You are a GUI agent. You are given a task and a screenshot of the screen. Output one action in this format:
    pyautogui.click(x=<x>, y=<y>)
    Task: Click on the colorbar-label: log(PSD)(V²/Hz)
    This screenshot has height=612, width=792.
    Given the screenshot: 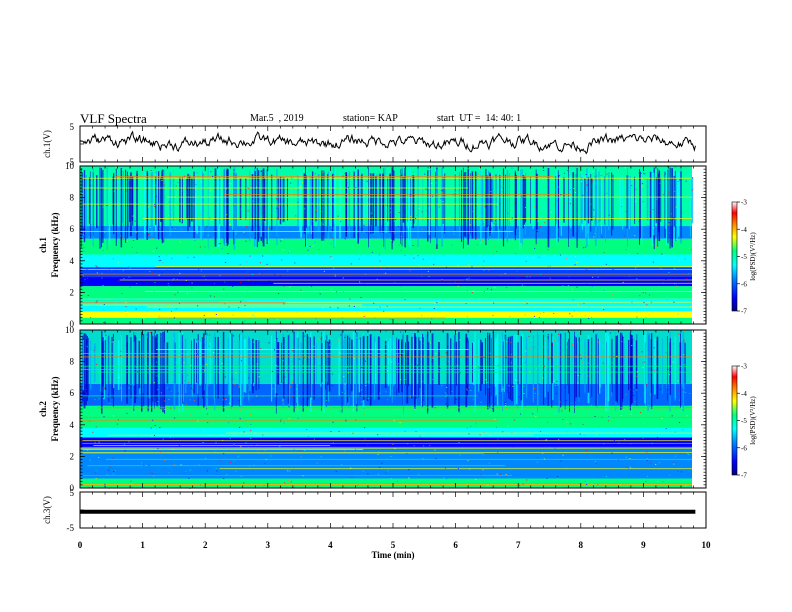 What is the action you would take?
    pyautogui.click(x=753, y=256)
    